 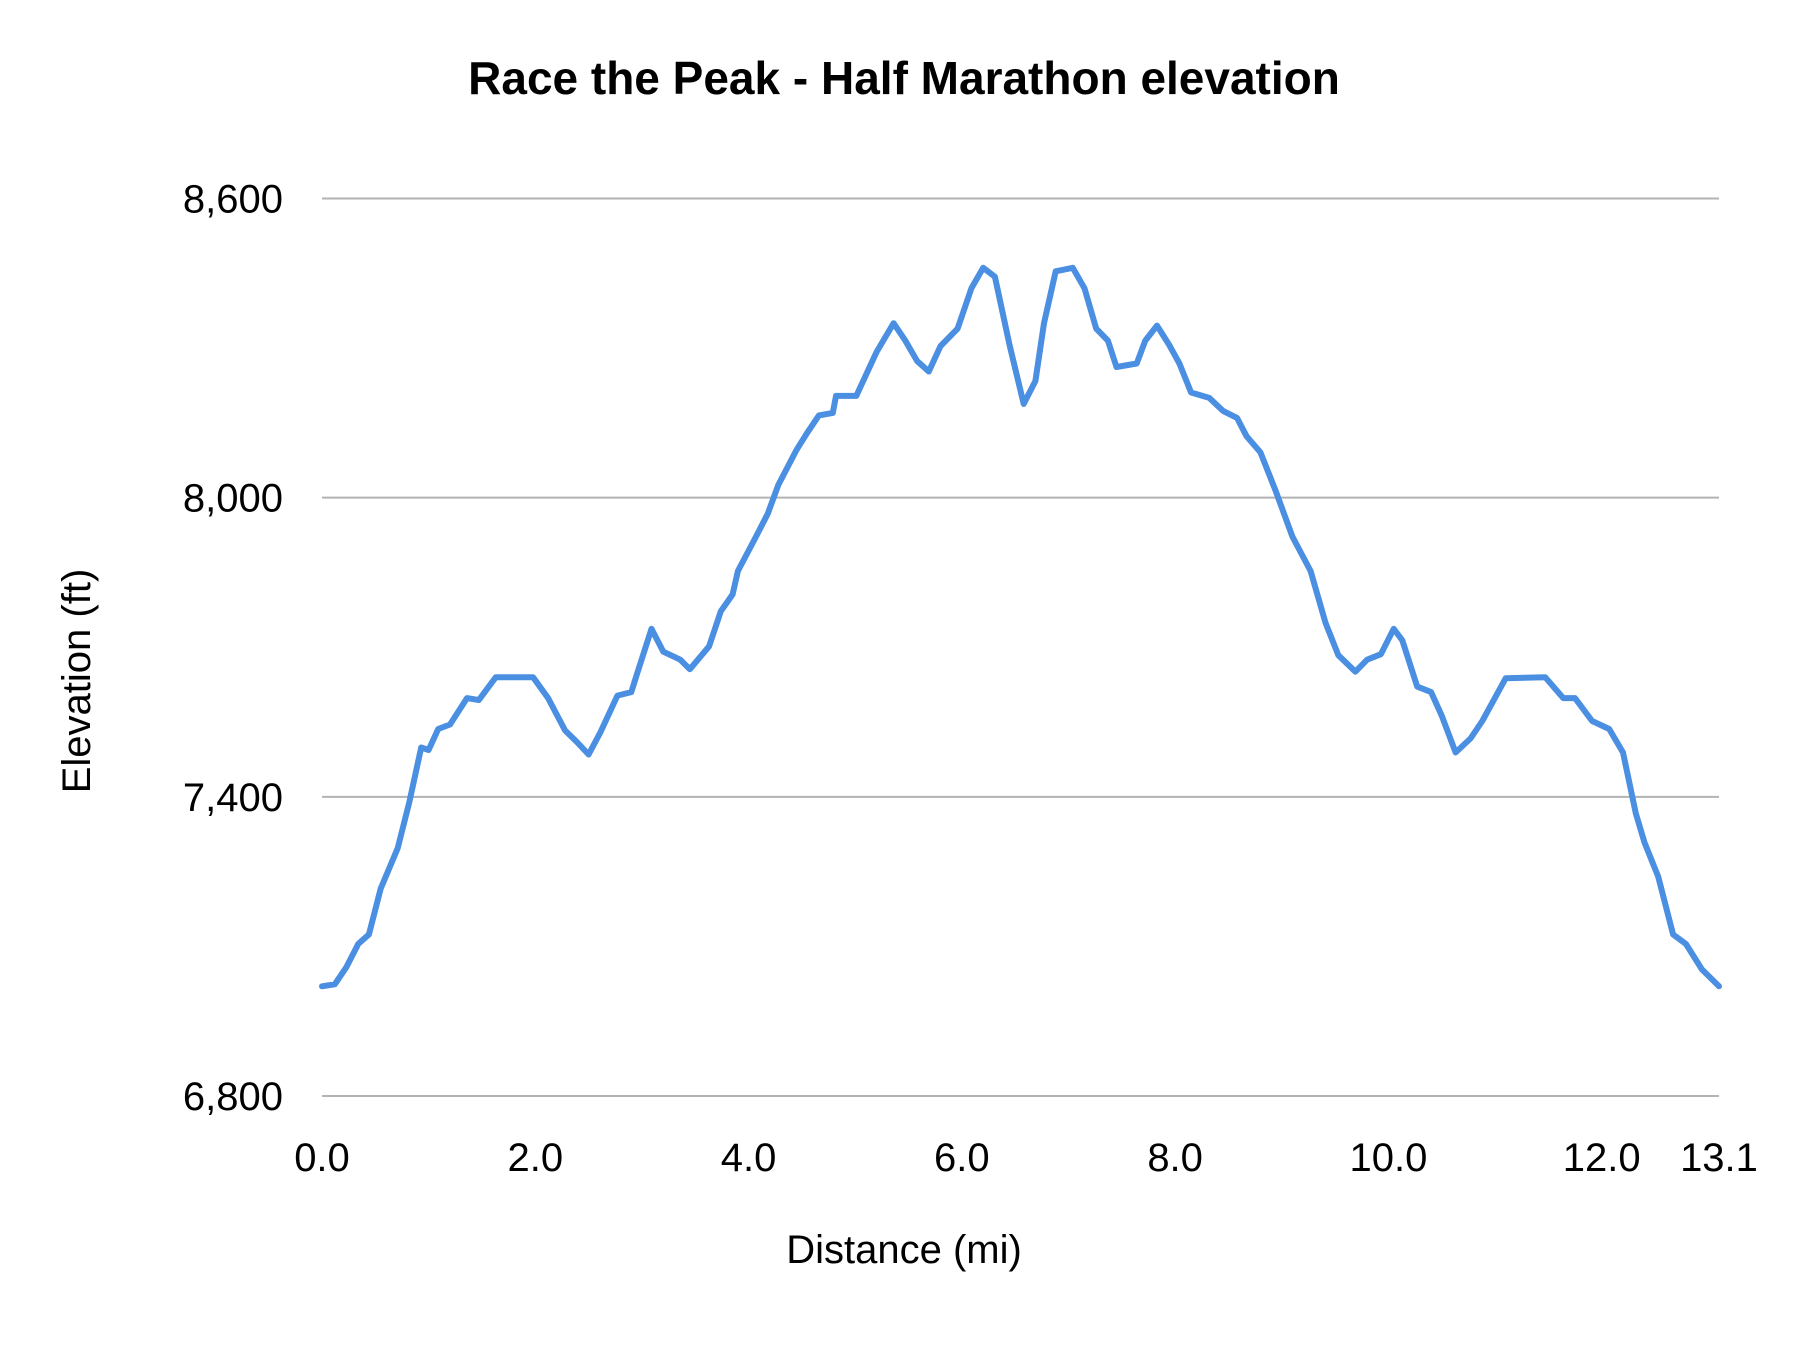 What do you see at coordinates (322, 1158) in the screenshot?
I see `x-tick-label: 0.0` at bounding box center [322, 1158].